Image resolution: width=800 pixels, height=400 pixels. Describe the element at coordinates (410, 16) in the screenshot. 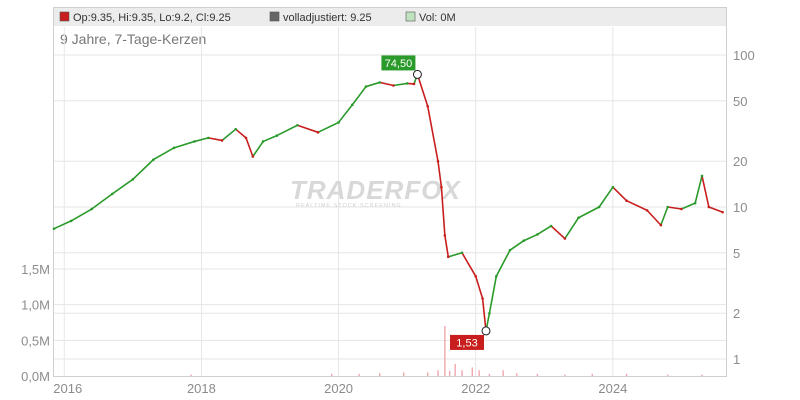

I see `legend-volume-swatch` at that location.